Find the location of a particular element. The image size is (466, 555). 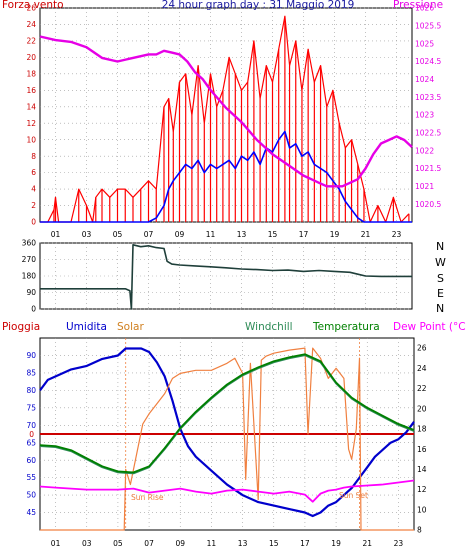

compass-label-n-top: N is located at coordinates (440, 246).